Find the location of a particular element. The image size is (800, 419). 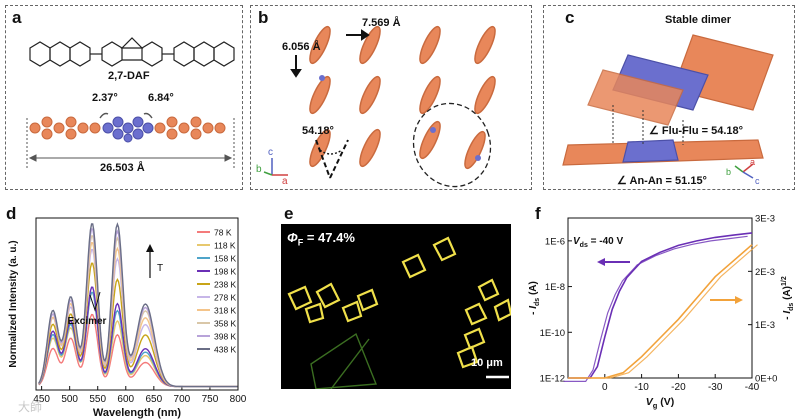

y-axis-label: Normalized Intensity (a. u.) is located at coordinates (13, 303).